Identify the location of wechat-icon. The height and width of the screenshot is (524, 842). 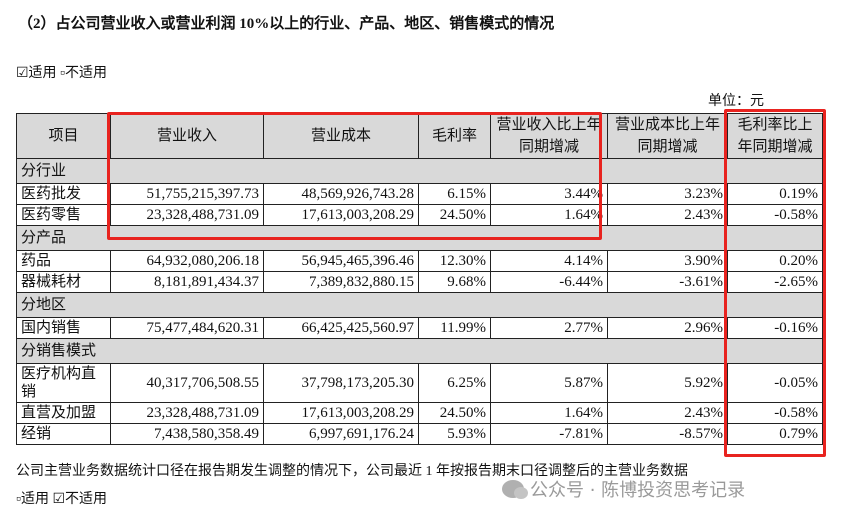
(515, 489).